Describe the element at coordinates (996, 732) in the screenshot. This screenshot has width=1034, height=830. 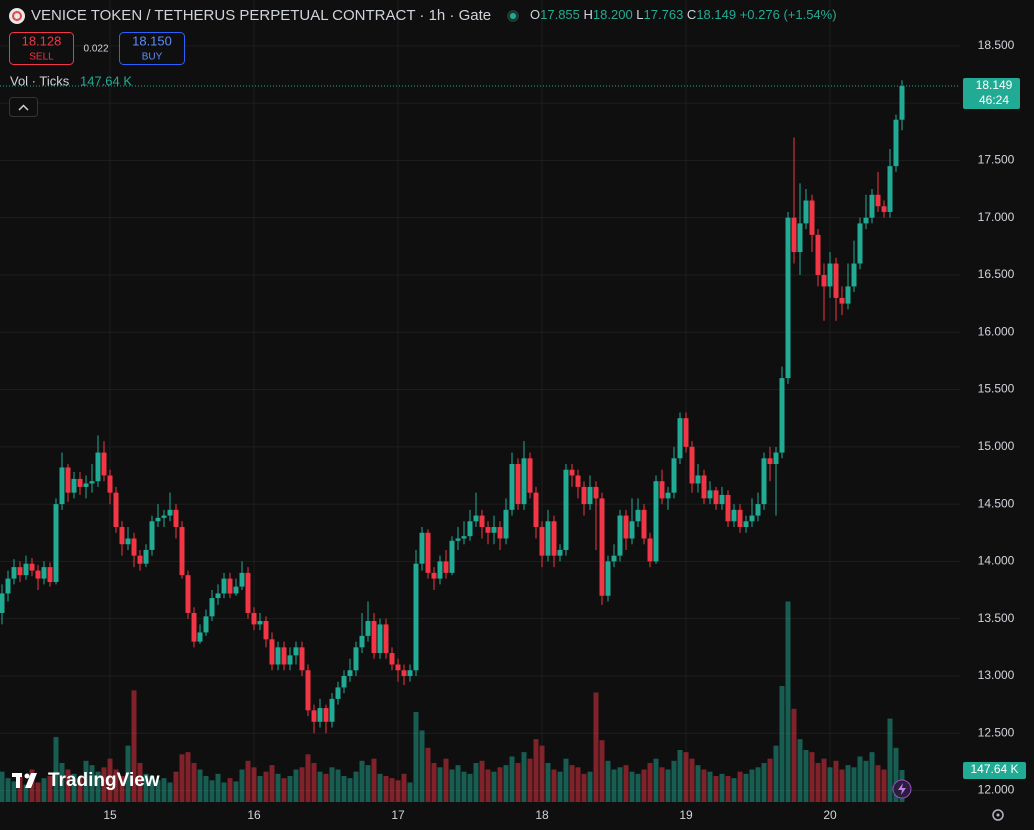
I see `y-tick-label: 12.500` at that location.